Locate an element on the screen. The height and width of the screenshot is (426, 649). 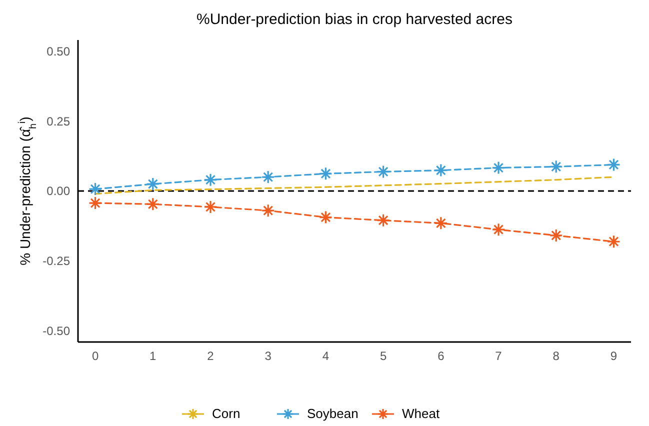
x-tick-label: 7 is located at coordinates (498, 356).